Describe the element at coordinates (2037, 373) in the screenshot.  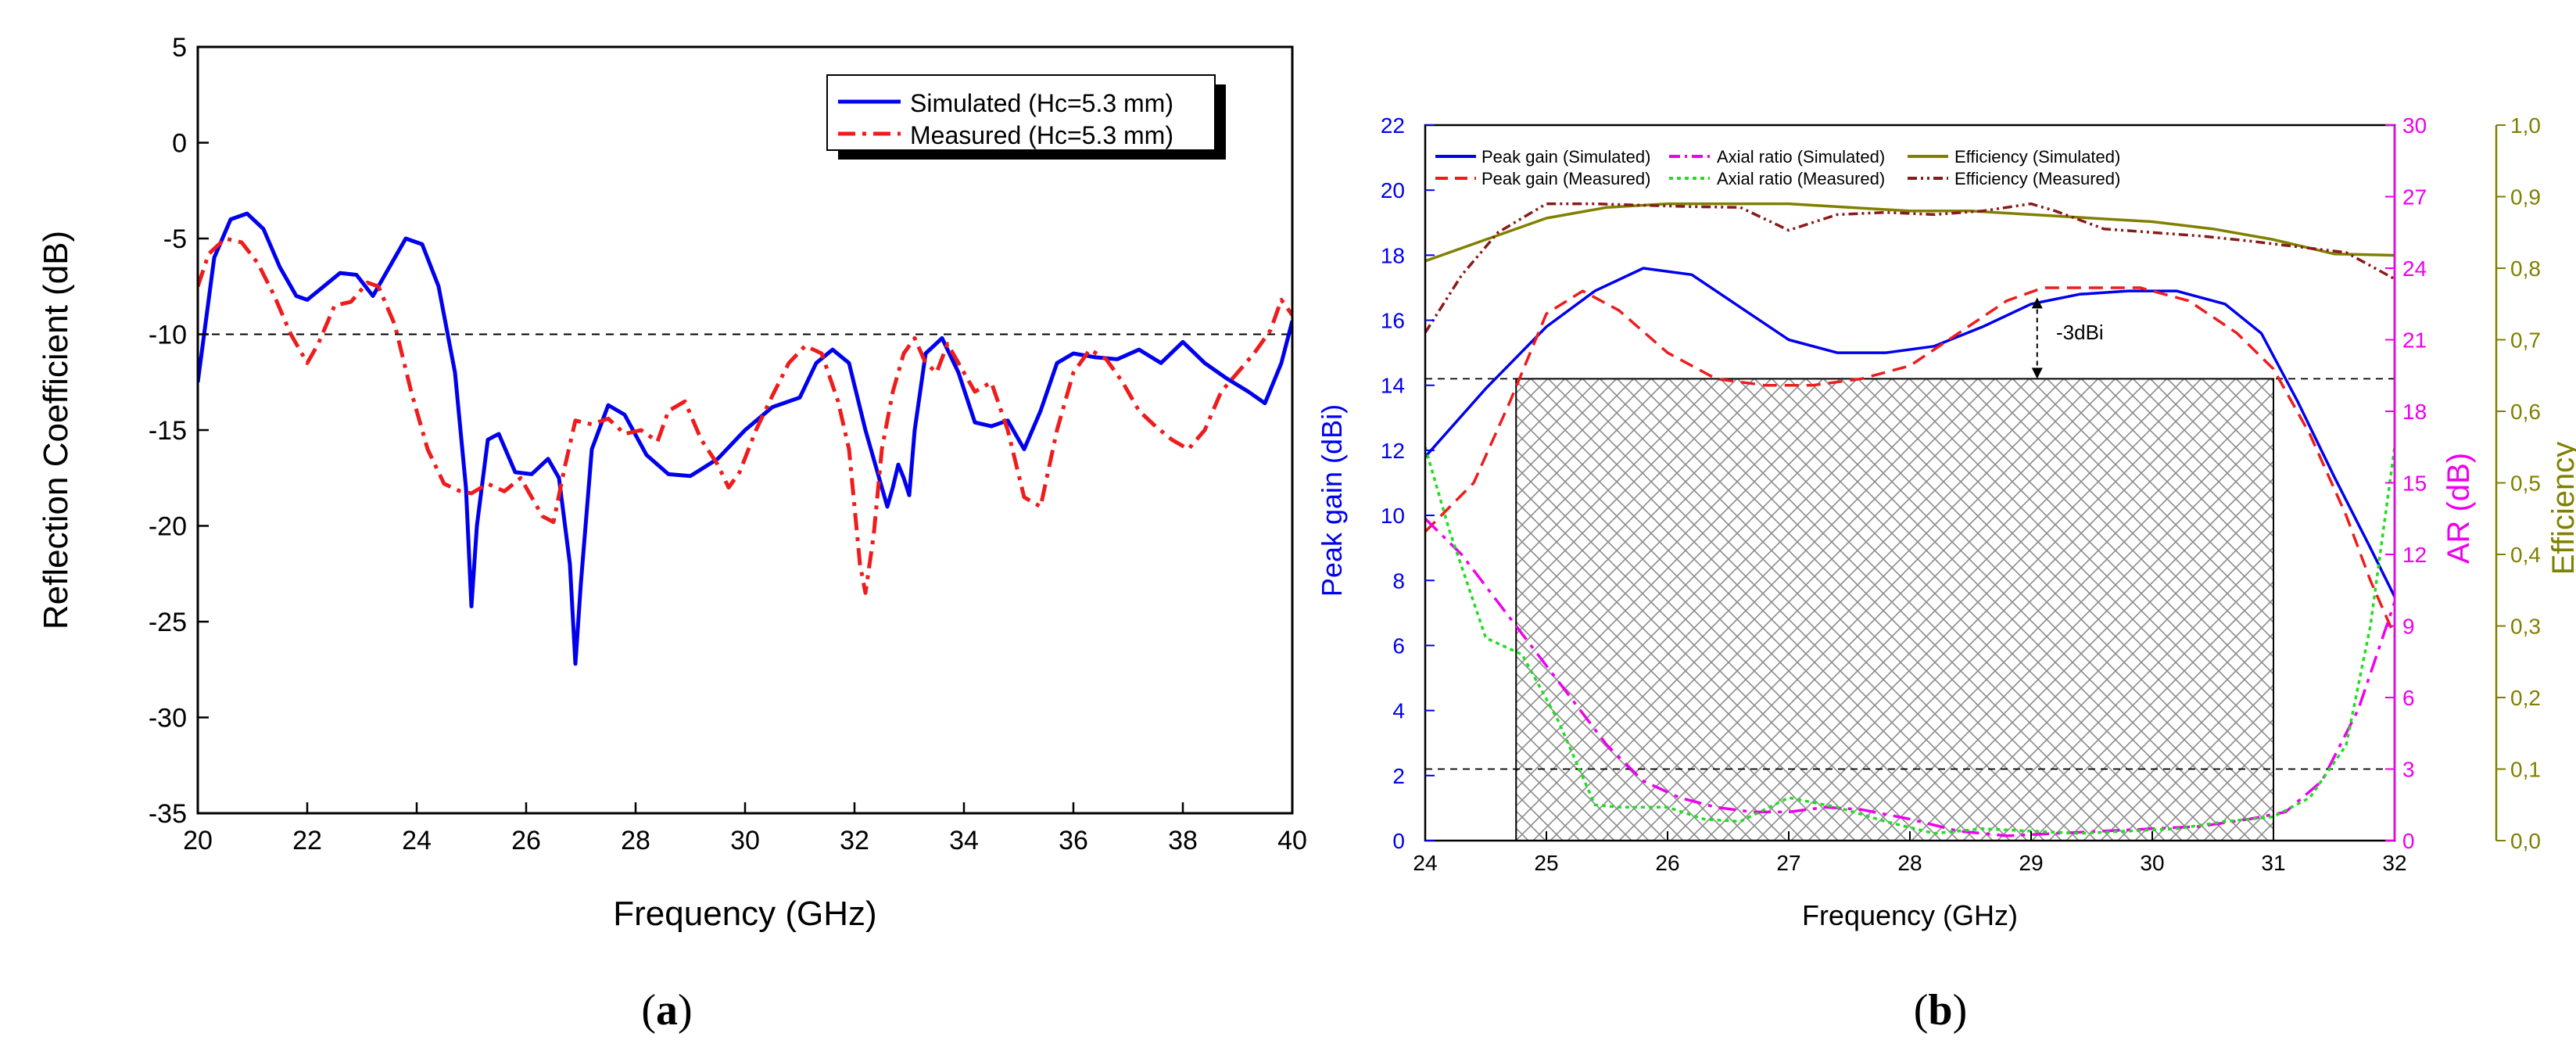
I see `b-annotation-arrow-head-down` at that location.